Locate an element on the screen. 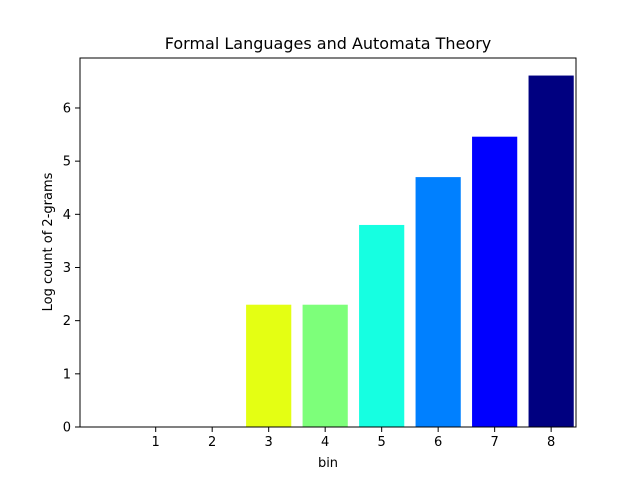 This screenshot has height=480, width=640. y-tick-label: 0 is located at coordinates (67, 428).